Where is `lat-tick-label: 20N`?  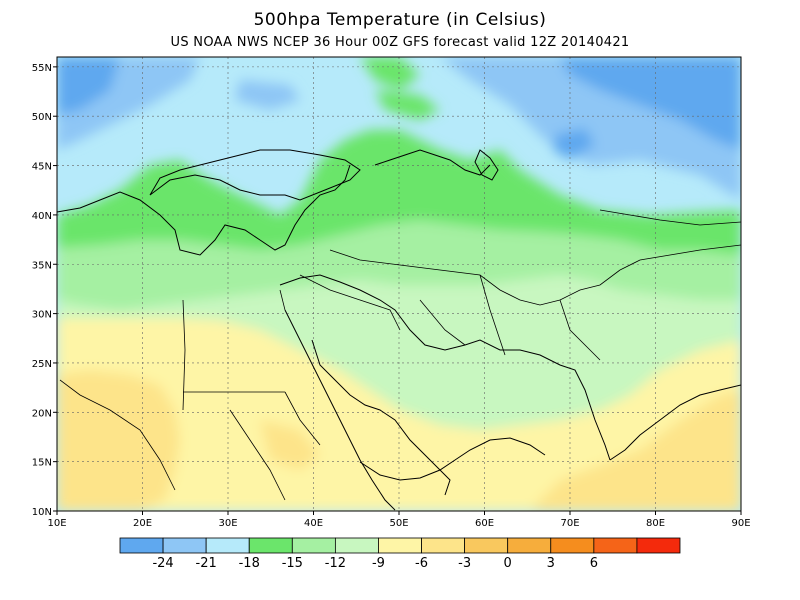 lat-tick-label: 20N is located at coordinates (42, 413).